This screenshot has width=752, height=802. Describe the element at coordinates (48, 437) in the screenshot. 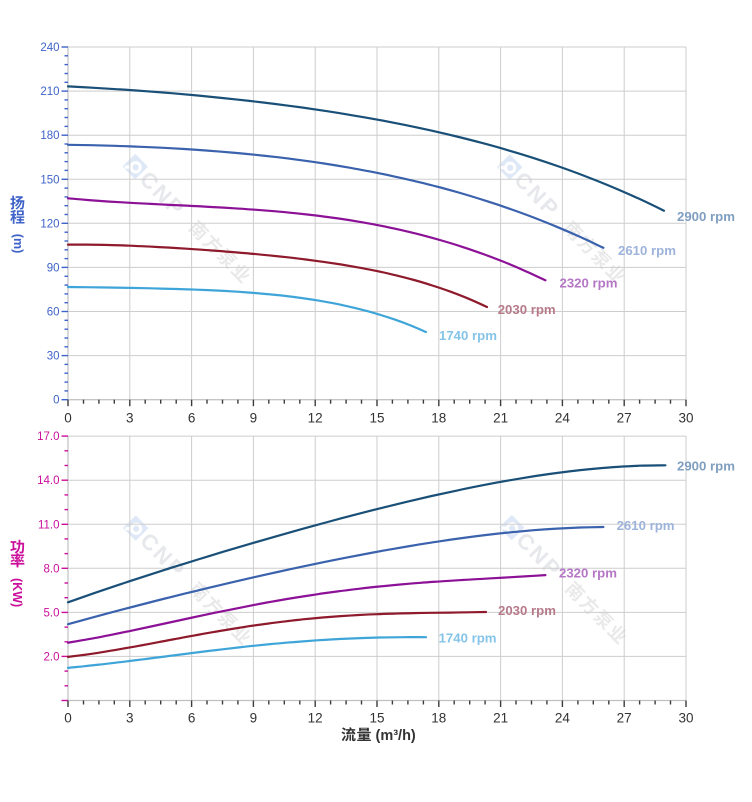

I see `svg-text: 17.0` at that location.